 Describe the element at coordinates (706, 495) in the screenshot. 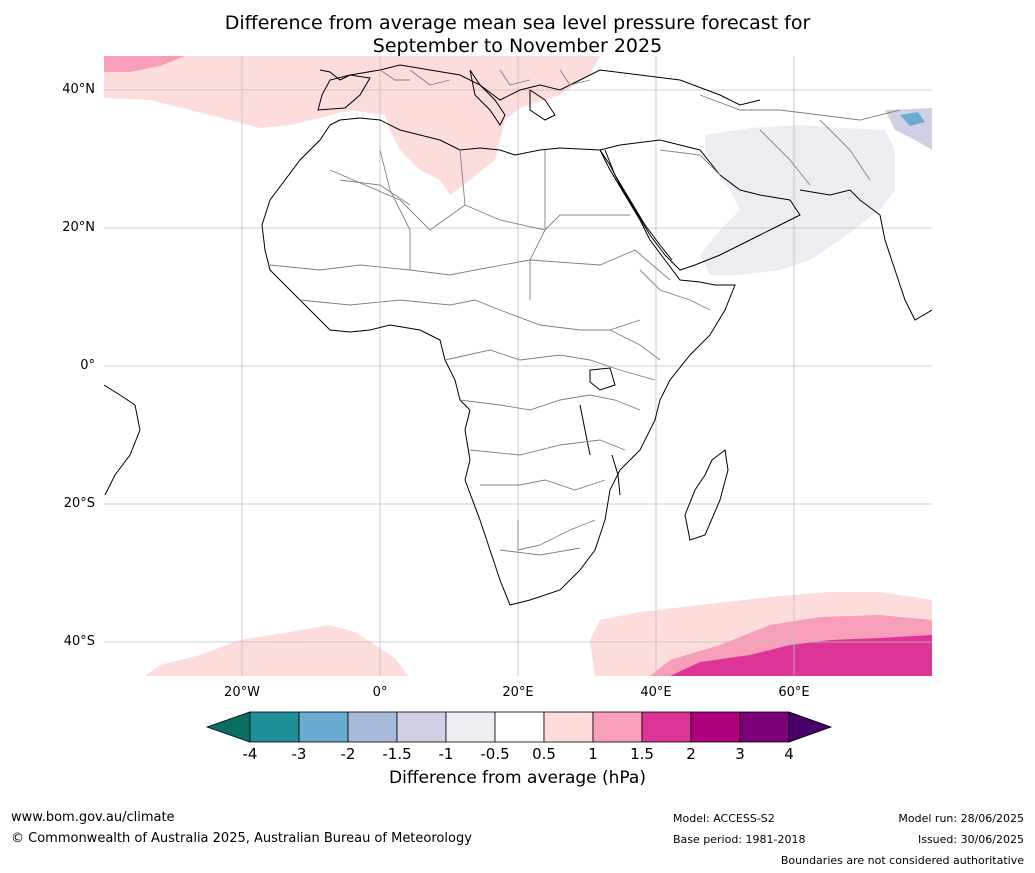

I see `madagascar-coastline` at that location.